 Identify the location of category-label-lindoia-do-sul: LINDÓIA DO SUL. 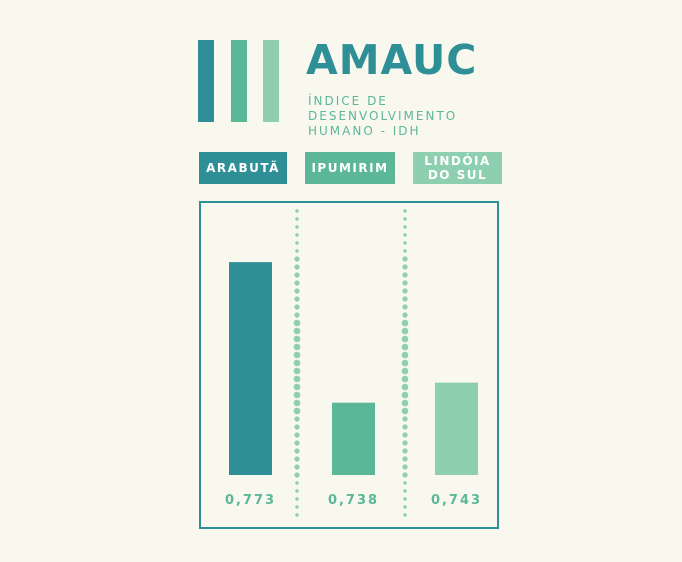
(457, 168).